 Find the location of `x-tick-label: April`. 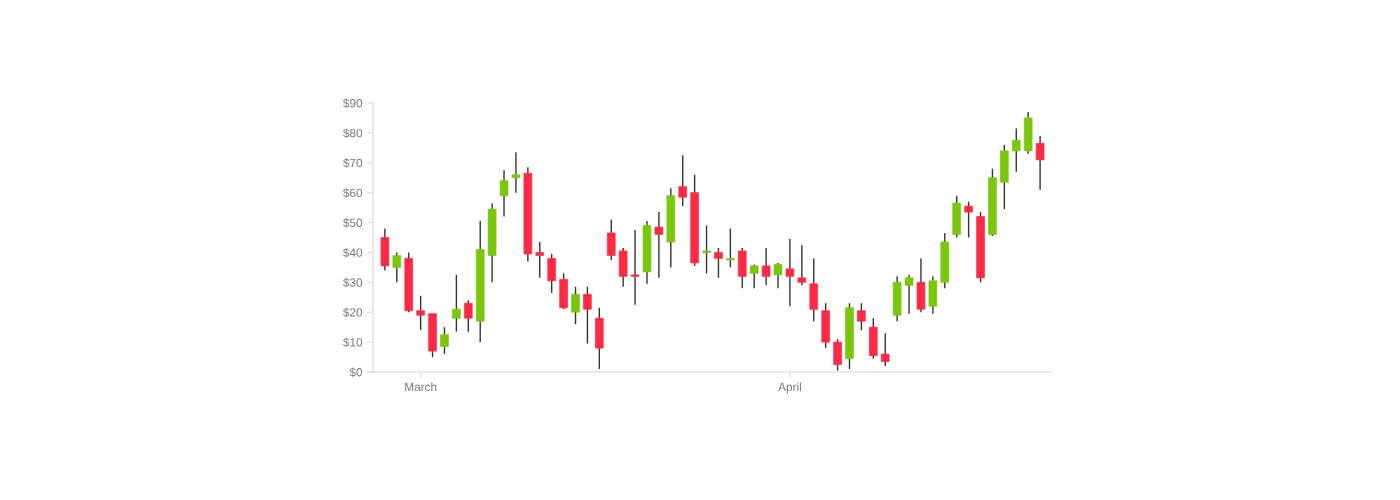

x-tick-label: April is located at coordinates (789, 388).